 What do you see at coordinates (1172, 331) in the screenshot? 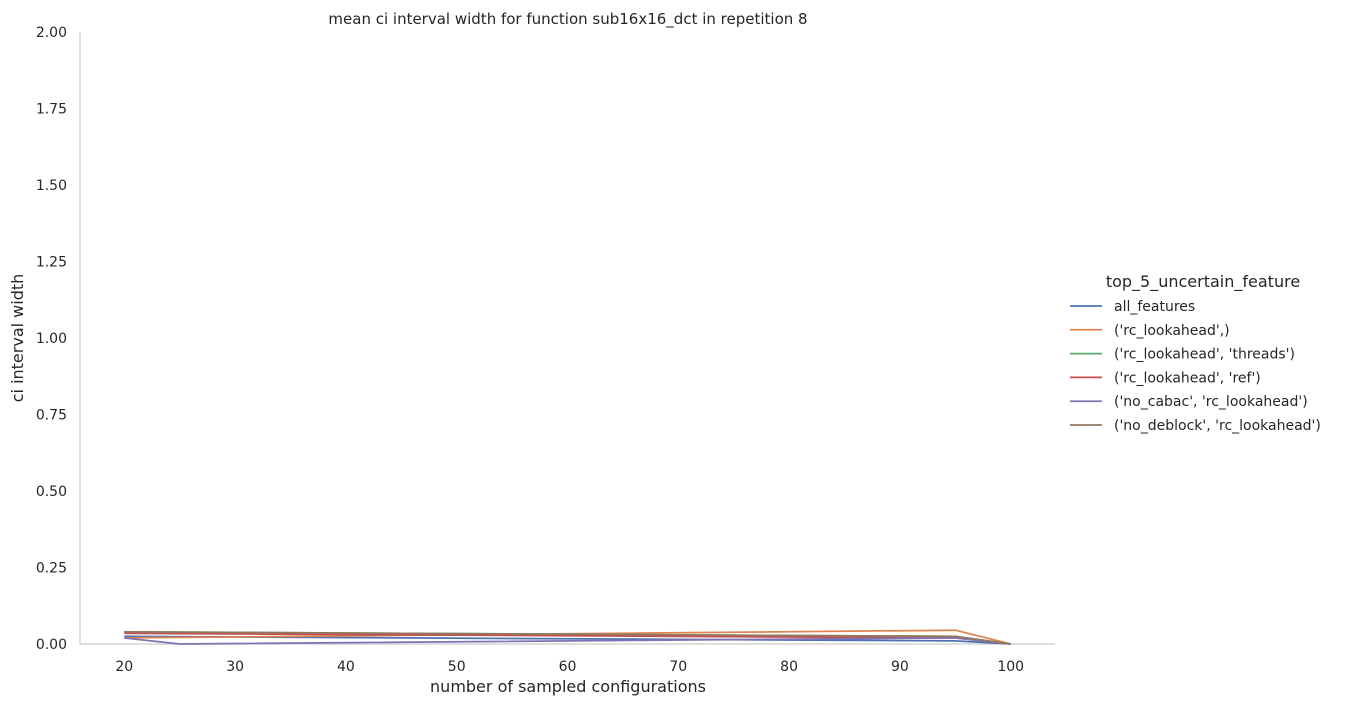
I see `legend-label: ('rc_lookahead',)` at bounding box center [1172, 331].